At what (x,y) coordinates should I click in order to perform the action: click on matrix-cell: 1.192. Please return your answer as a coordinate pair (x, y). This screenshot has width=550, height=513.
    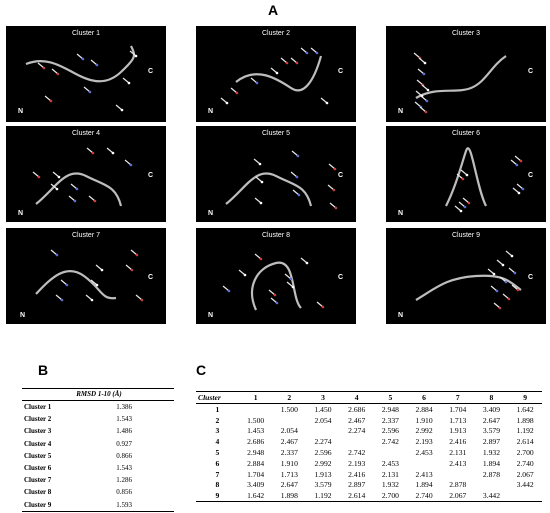
    Looking at the image, I should click on (525, 431).